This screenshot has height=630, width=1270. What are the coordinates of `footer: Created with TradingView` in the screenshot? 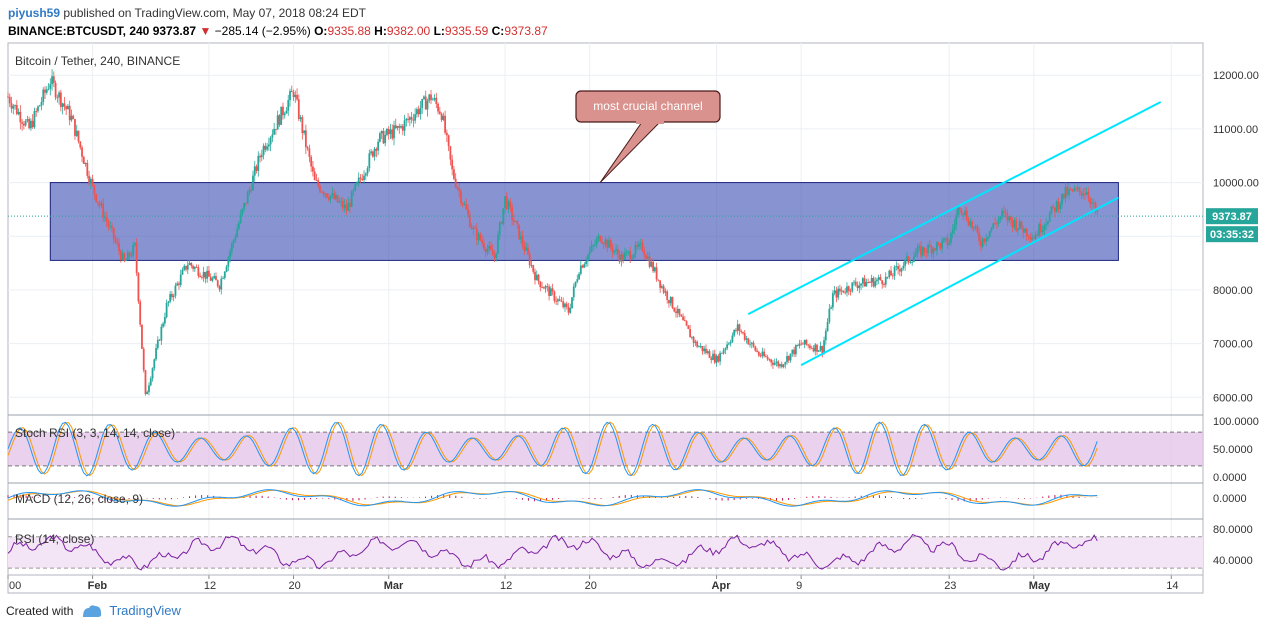 It's located at (93, 610).